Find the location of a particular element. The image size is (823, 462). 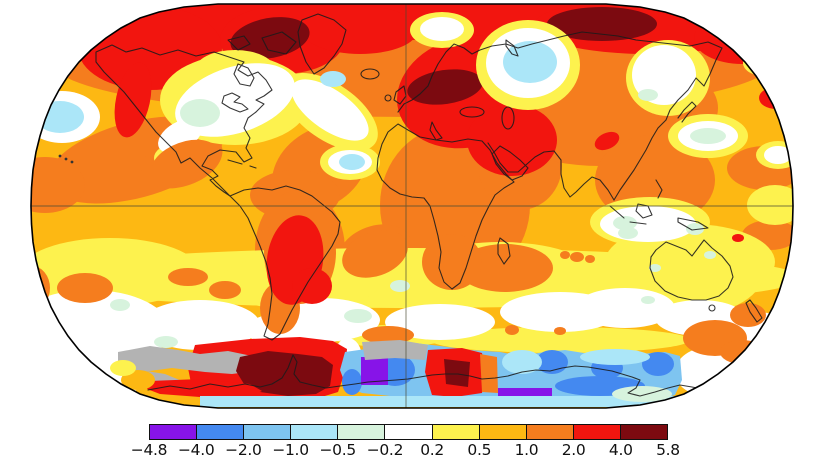

colorbar-tick-label: 2.0 is located at coordinates (573, 450).